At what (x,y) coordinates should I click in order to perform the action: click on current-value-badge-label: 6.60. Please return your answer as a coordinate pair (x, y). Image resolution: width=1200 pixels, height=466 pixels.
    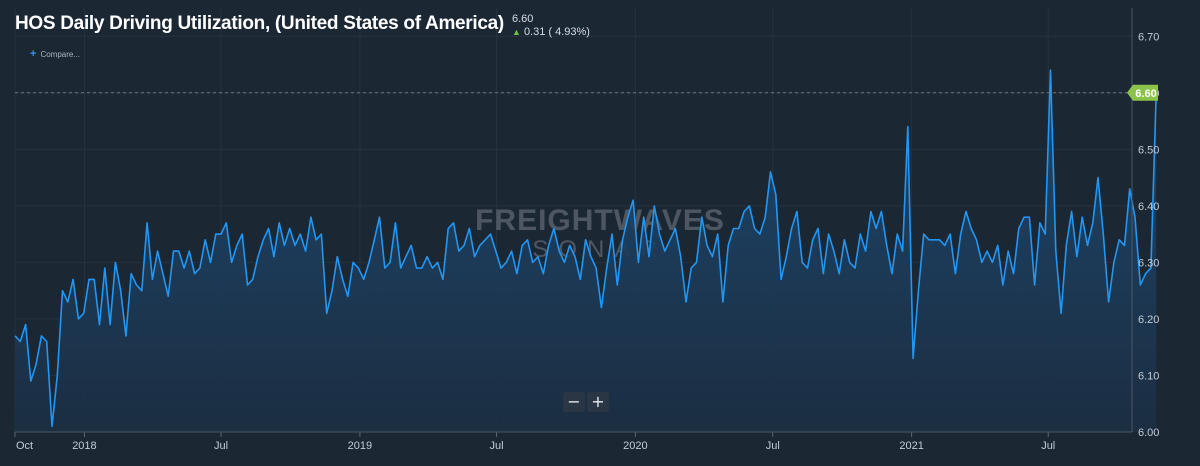
    Looking at the image, I should click on (1145, 94).